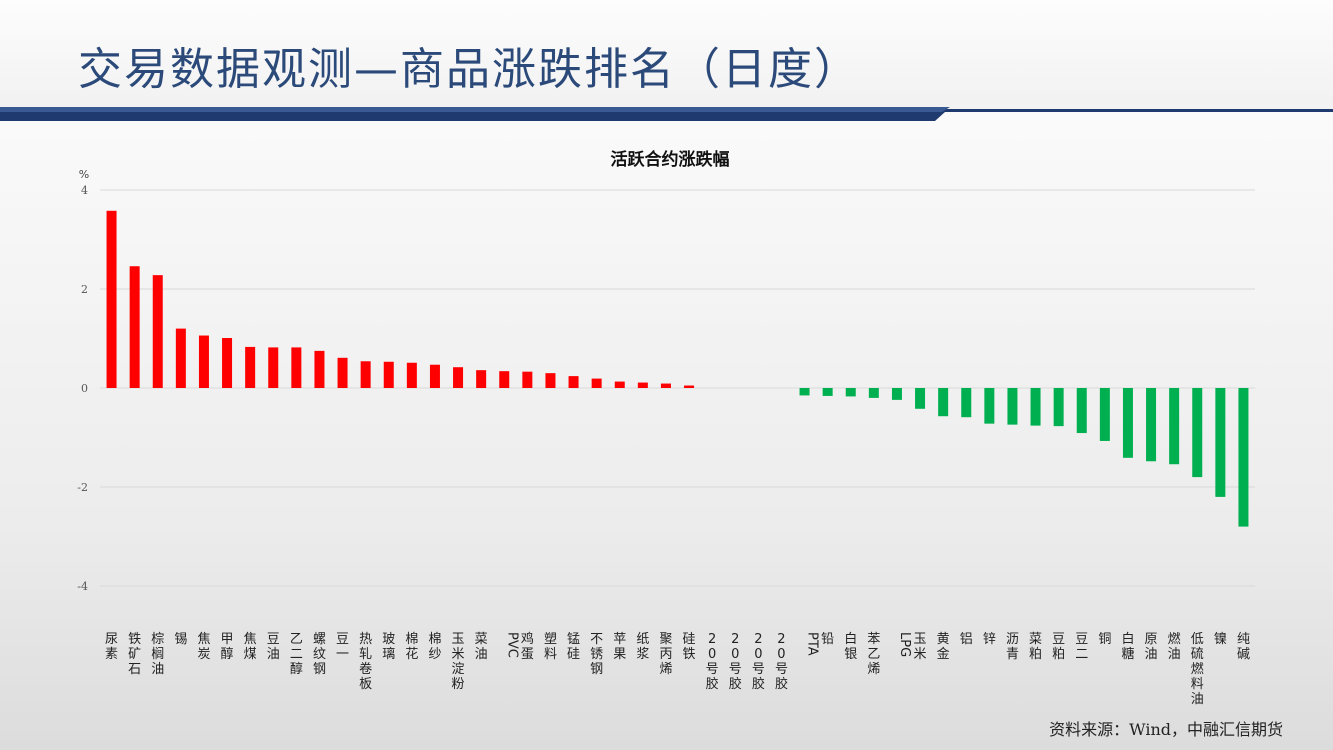 The image size is (1333, 750). What do you see at coordinates (434, 647) in the screenshot?
I see `x-tick-label: 棉纱` at bounding box center [434, 647].